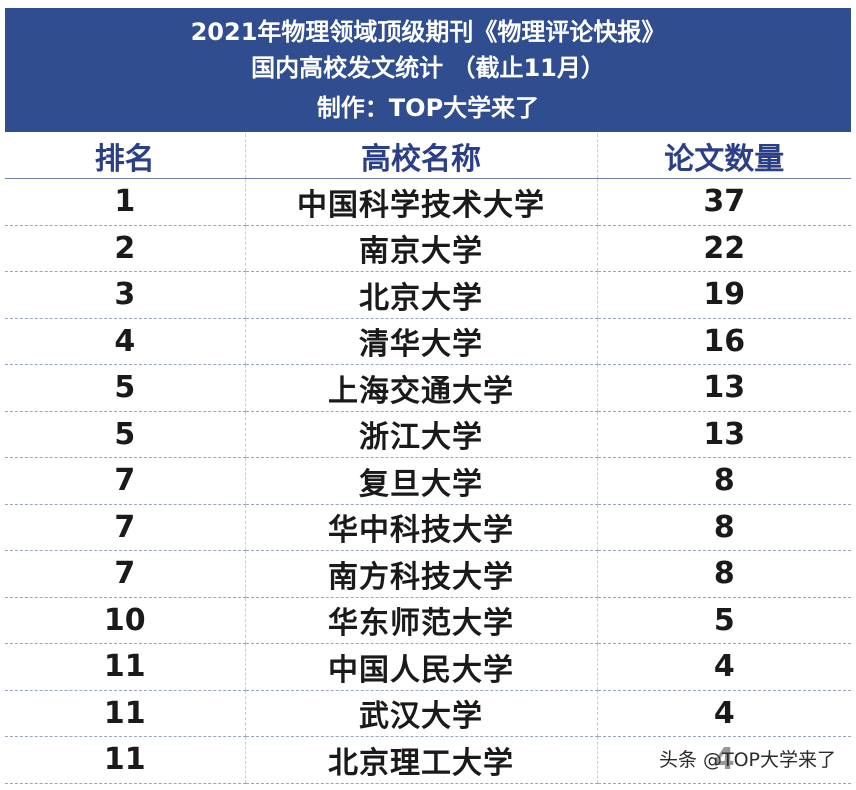 The width and height of the screenshot is (856, 790). What do you see at coordinates (723, 341) in the screenshot?
I see `count-cell: 16` at bounding box center [723, 341].